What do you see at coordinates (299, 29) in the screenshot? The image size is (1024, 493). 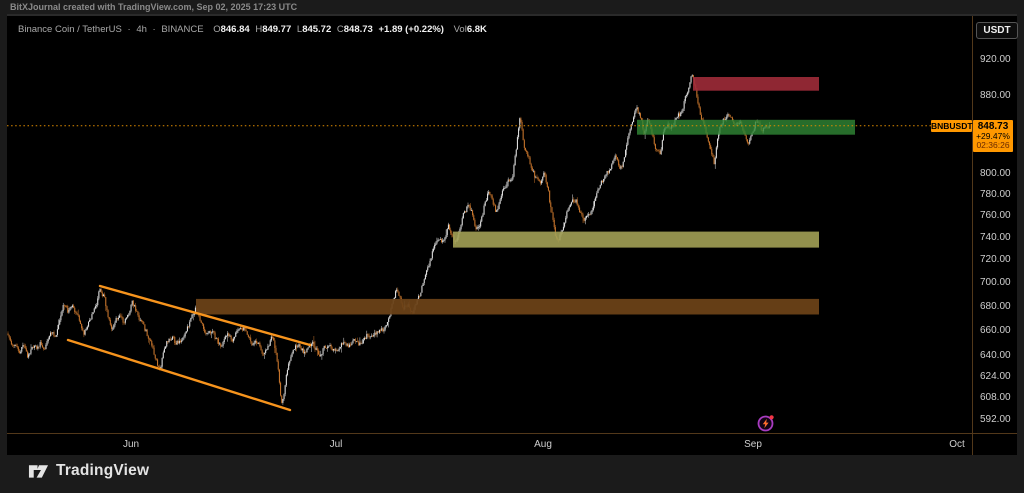 I see `low-label: L` at bounding box center [299, 29].